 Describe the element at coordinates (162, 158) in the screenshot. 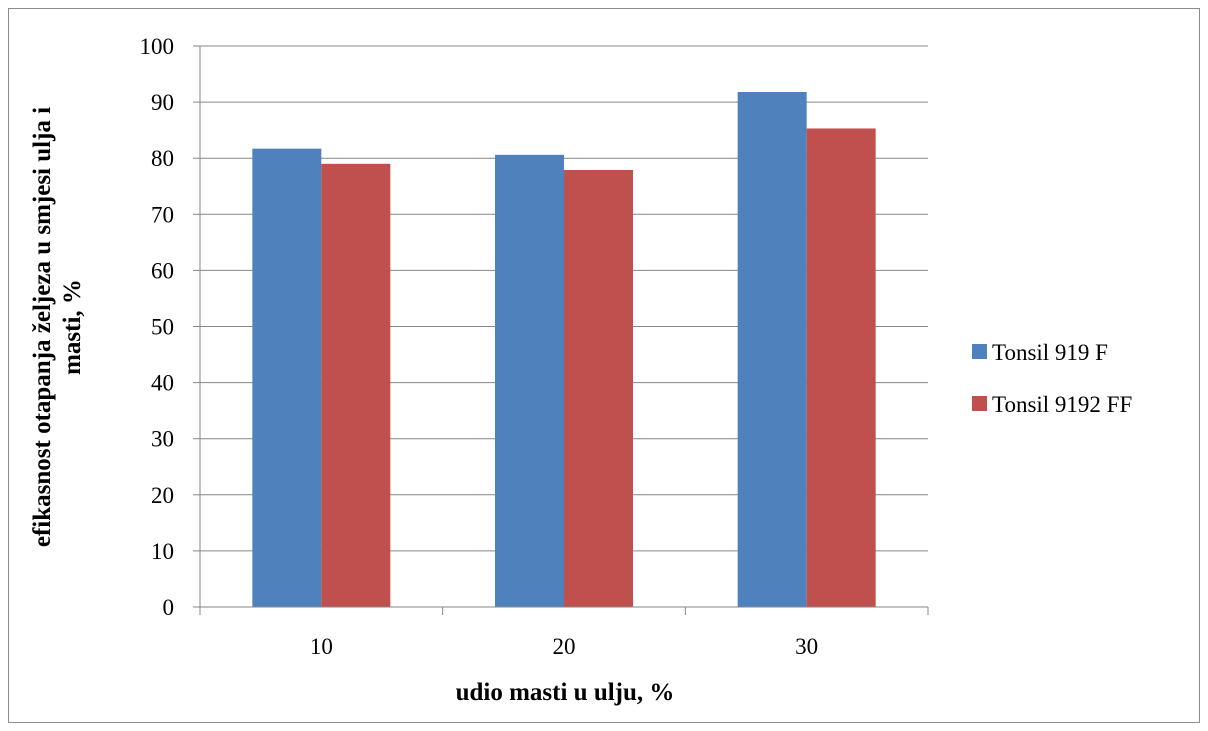

I see `y-tick-label: 80` at that location.